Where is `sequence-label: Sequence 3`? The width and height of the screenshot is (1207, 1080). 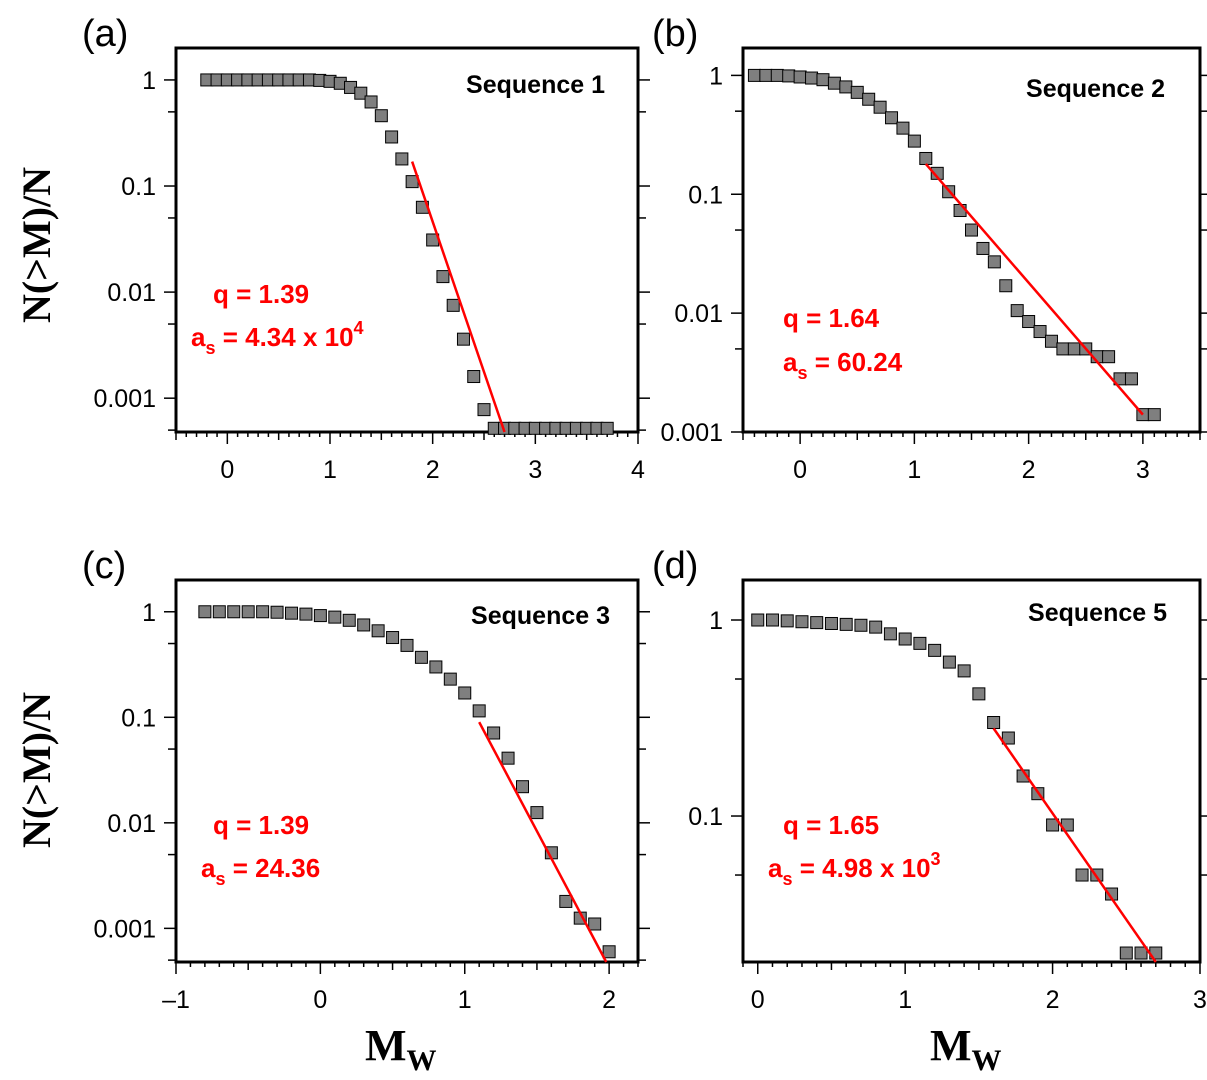 sequence-label: Sequence 3 is located at coordinates (540, 616).